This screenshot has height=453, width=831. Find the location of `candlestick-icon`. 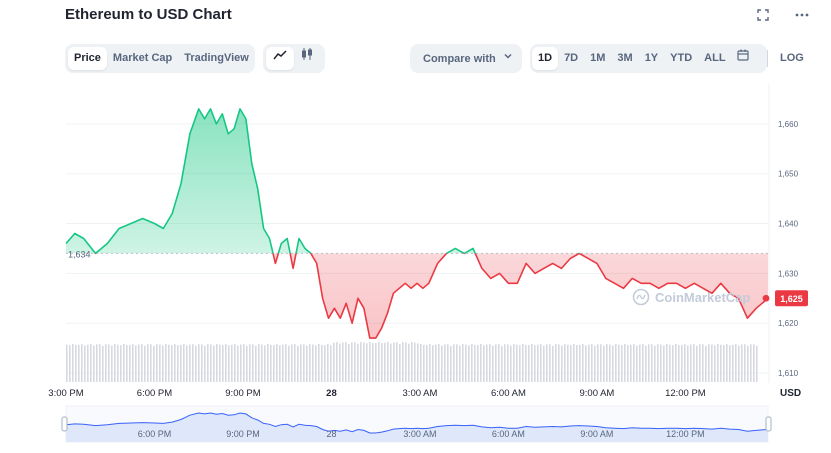

candlestick-icon is located at coordinates (307, 58).